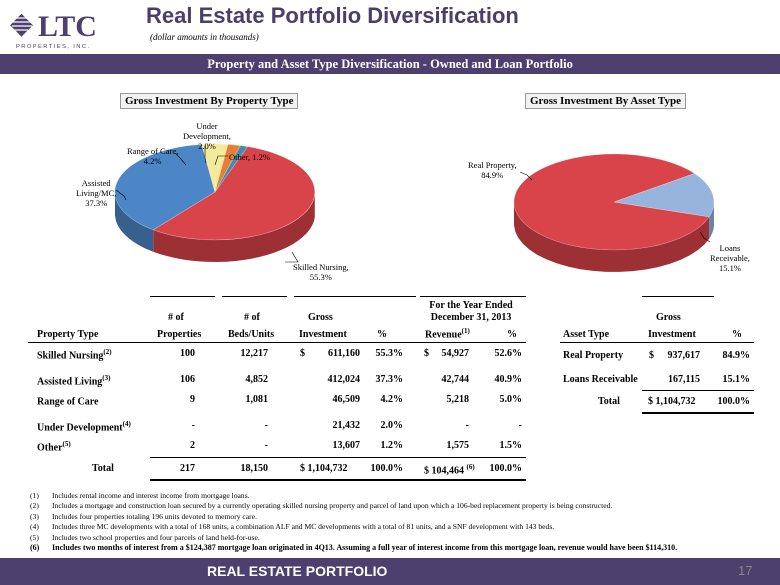 This screenshot has width=780, height=585. I want to click on footer-bar: REAL ESTATE PORTFOLIO, so click(390, 571).